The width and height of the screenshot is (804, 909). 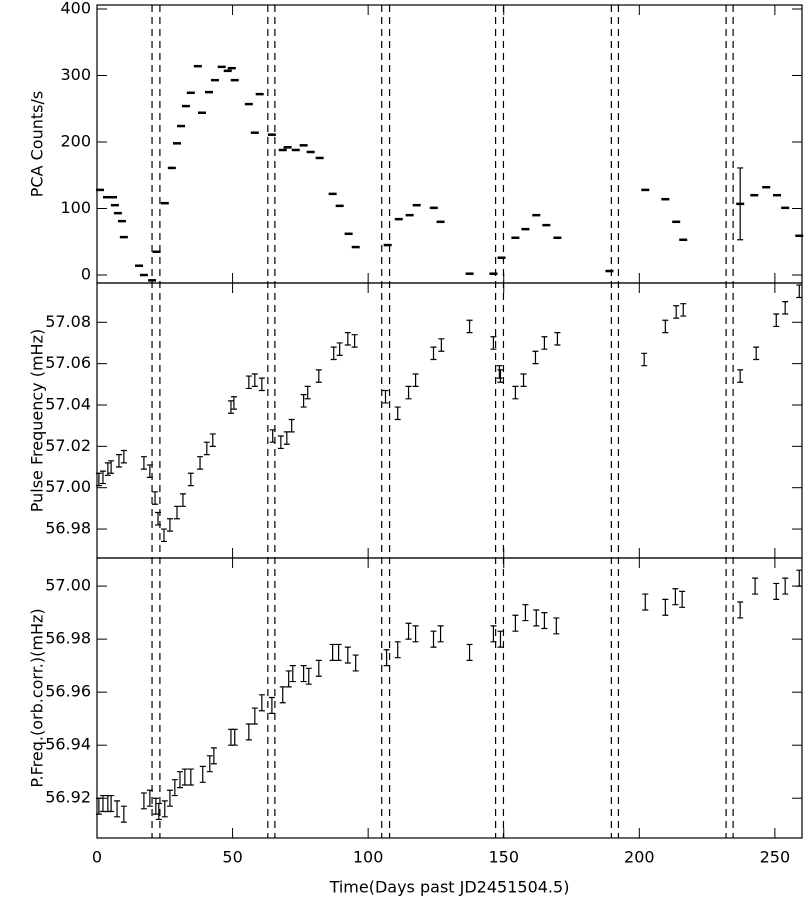 What do you see at coordinates (37, 420) in the screenshot?
I see `y-axis-label: Pulse Frequency (mHz)` at bounding box center [37, 420].